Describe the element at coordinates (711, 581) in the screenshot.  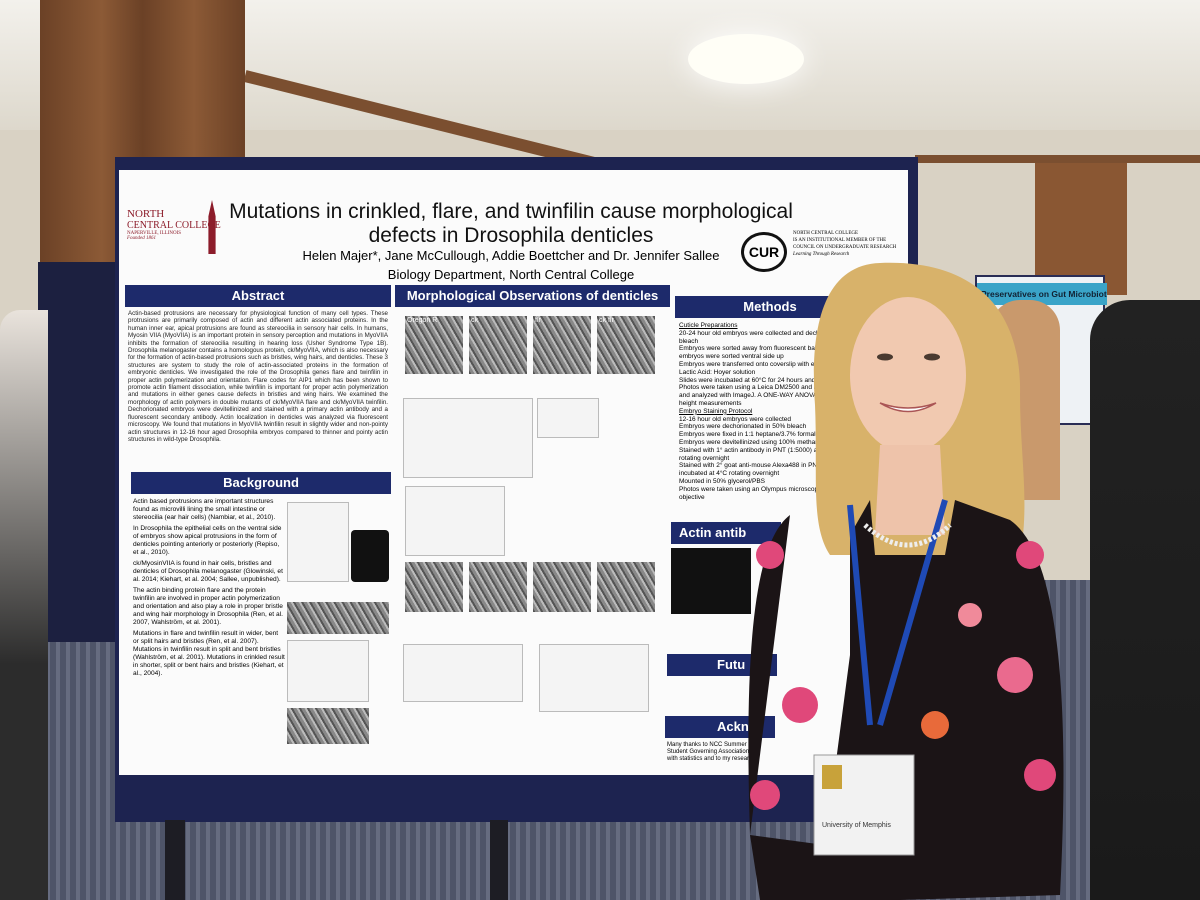
I see `fluorescence-image` at that location.